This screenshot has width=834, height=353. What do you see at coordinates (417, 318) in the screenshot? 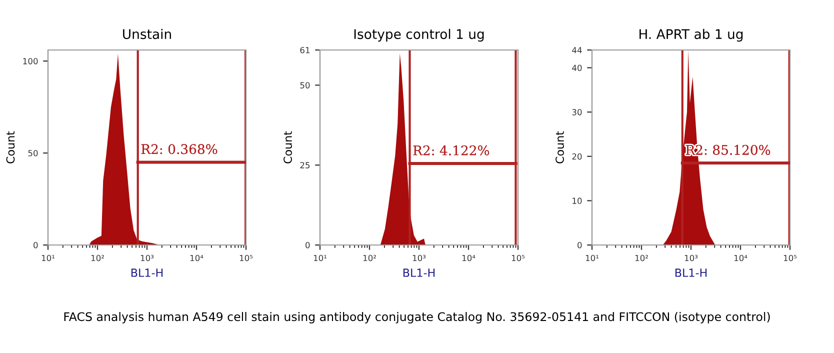
I see `text: FACS analysis human A549 cell stain using antibody conjugate Catalog No. 35692-05141 and FITCCON (isotype control)` at bounding box center [417, 318].